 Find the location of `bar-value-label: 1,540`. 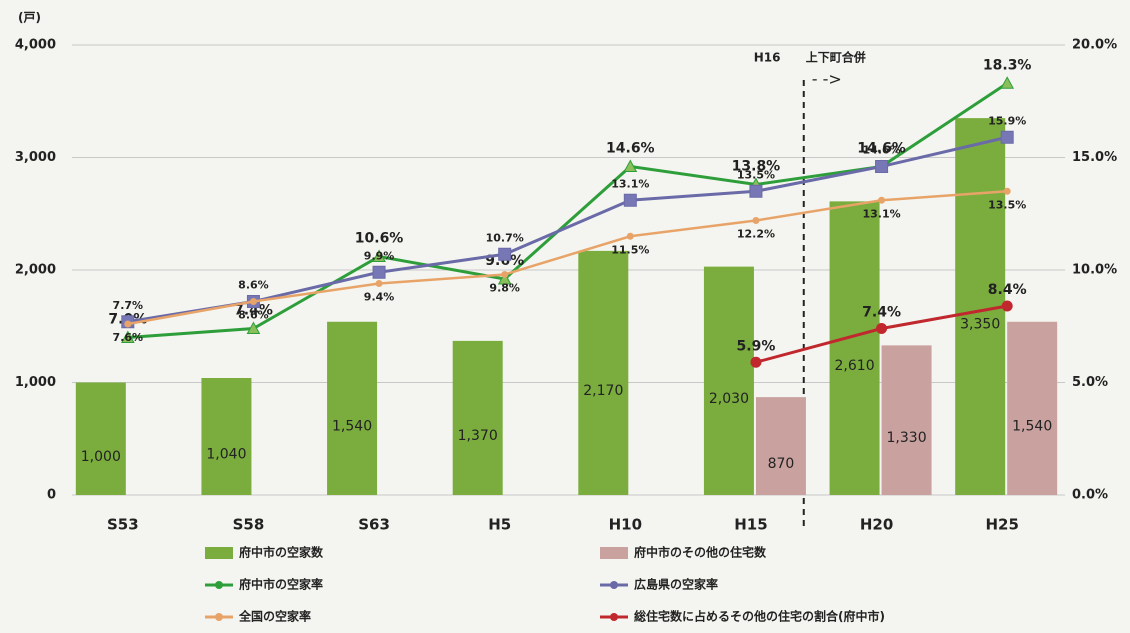

bar-value-label: 1,540 is located at coordinates (1032, 426).